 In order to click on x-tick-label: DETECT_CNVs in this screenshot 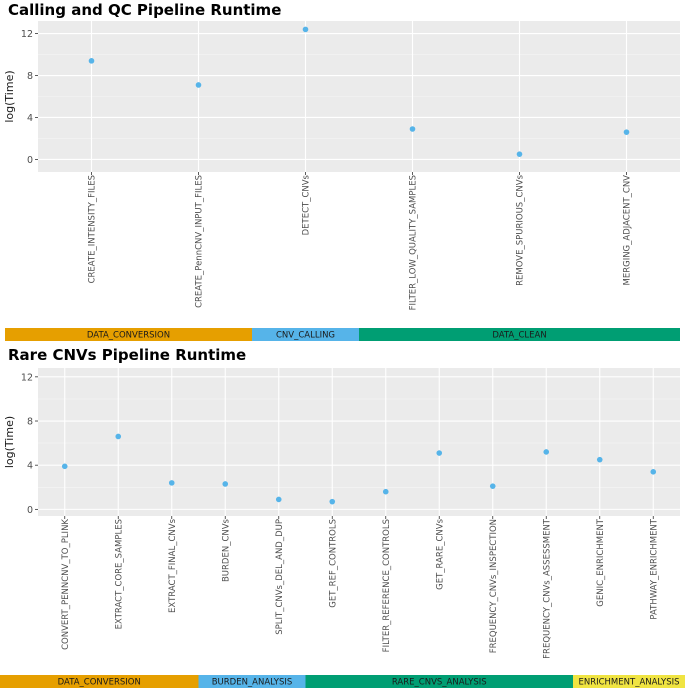, I will do `click(307, 204)`.